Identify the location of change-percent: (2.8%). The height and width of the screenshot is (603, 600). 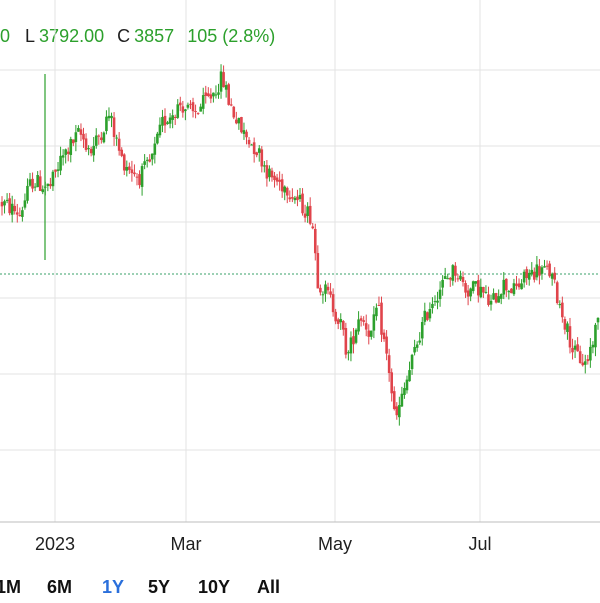
(249, 36).